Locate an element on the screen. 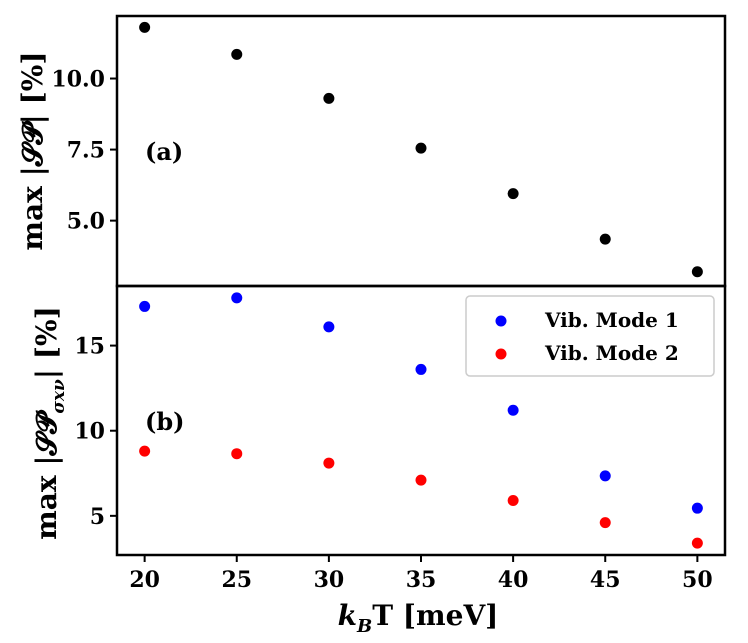 Image resolution: width=748 pixels, height=643 pixels. x-ticks: 20 25 30 35 40 45 50 is located at coordinates (421, 574).